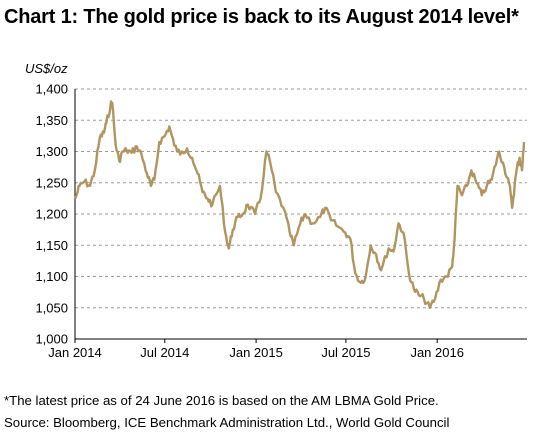  Describe the element at coordinates (51, 120) in the screenshot. I see `y-tick-label: 1,350` at that location.